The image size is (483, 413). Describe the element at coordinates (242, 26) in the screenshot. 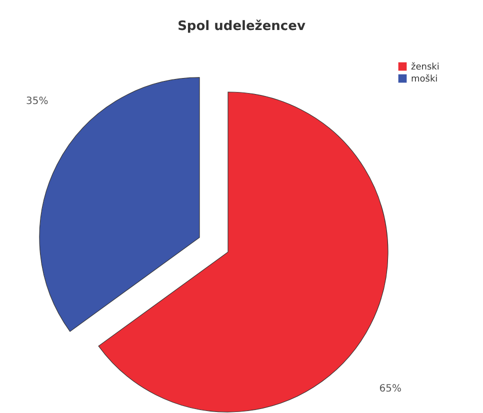

I see `chart-title: Spol udeležencev` at that location.